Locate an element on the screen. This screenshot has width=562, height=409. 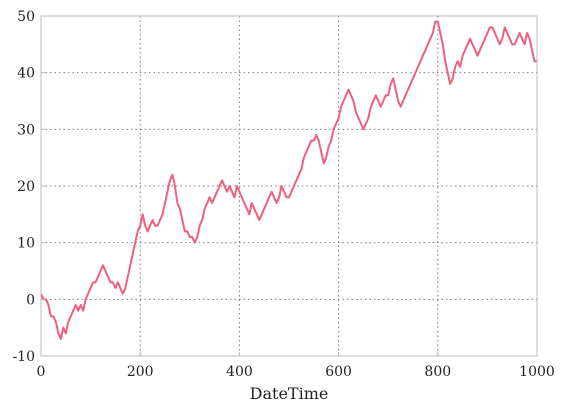
x-tick-label: 0 is located at coordinates (41, 372).